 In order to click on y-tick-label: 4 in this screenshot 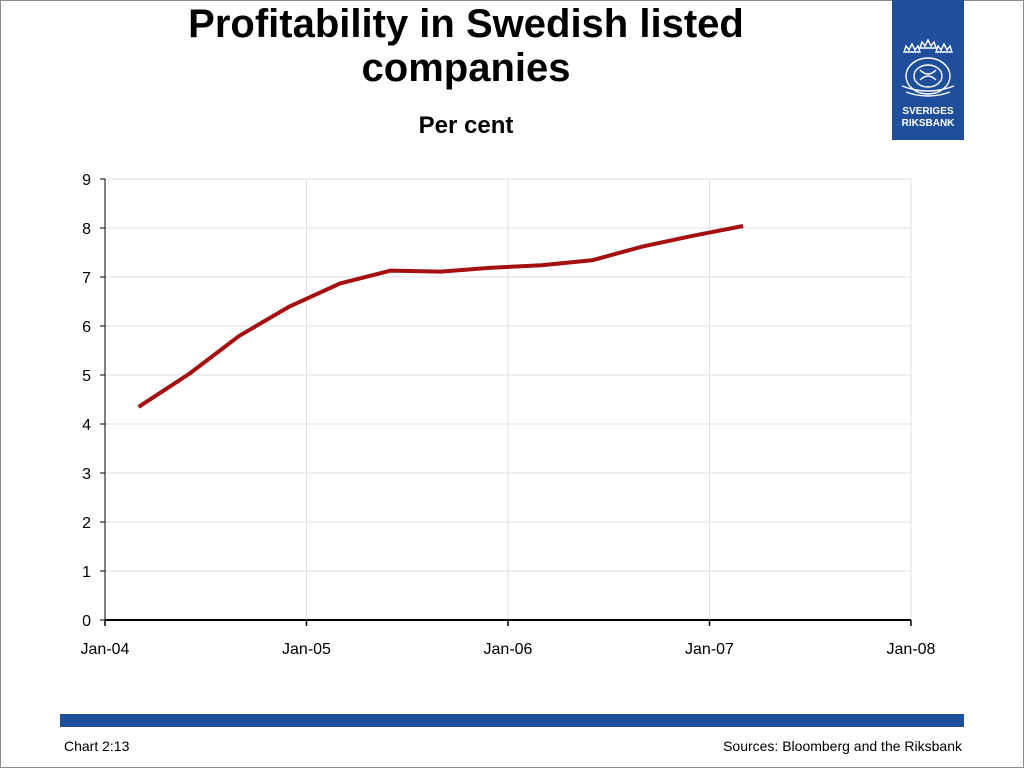, I will do `click(86, 425)`.